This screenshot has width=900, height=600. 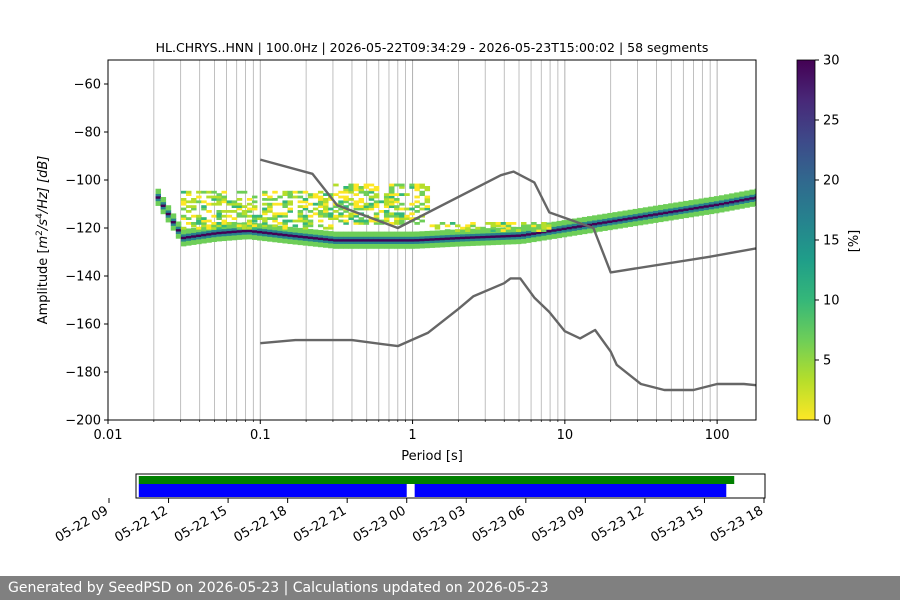 I want to click on colorbar-tick-label: 5, so click(x=827, y=361).